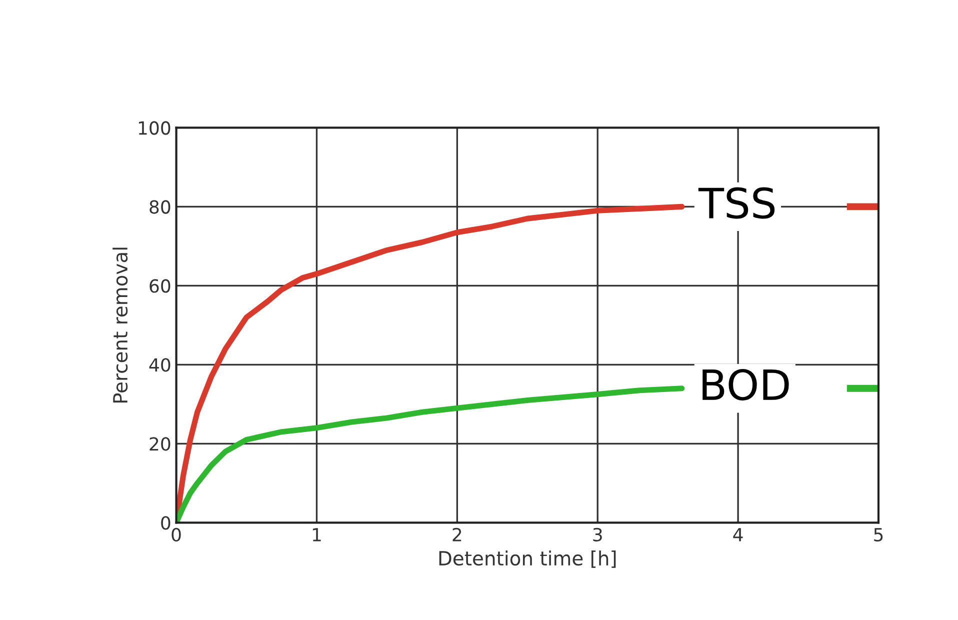 The height and width of the screenshot is (620, 958). I want to click on x-tick-label: 1, so click(316, 535).